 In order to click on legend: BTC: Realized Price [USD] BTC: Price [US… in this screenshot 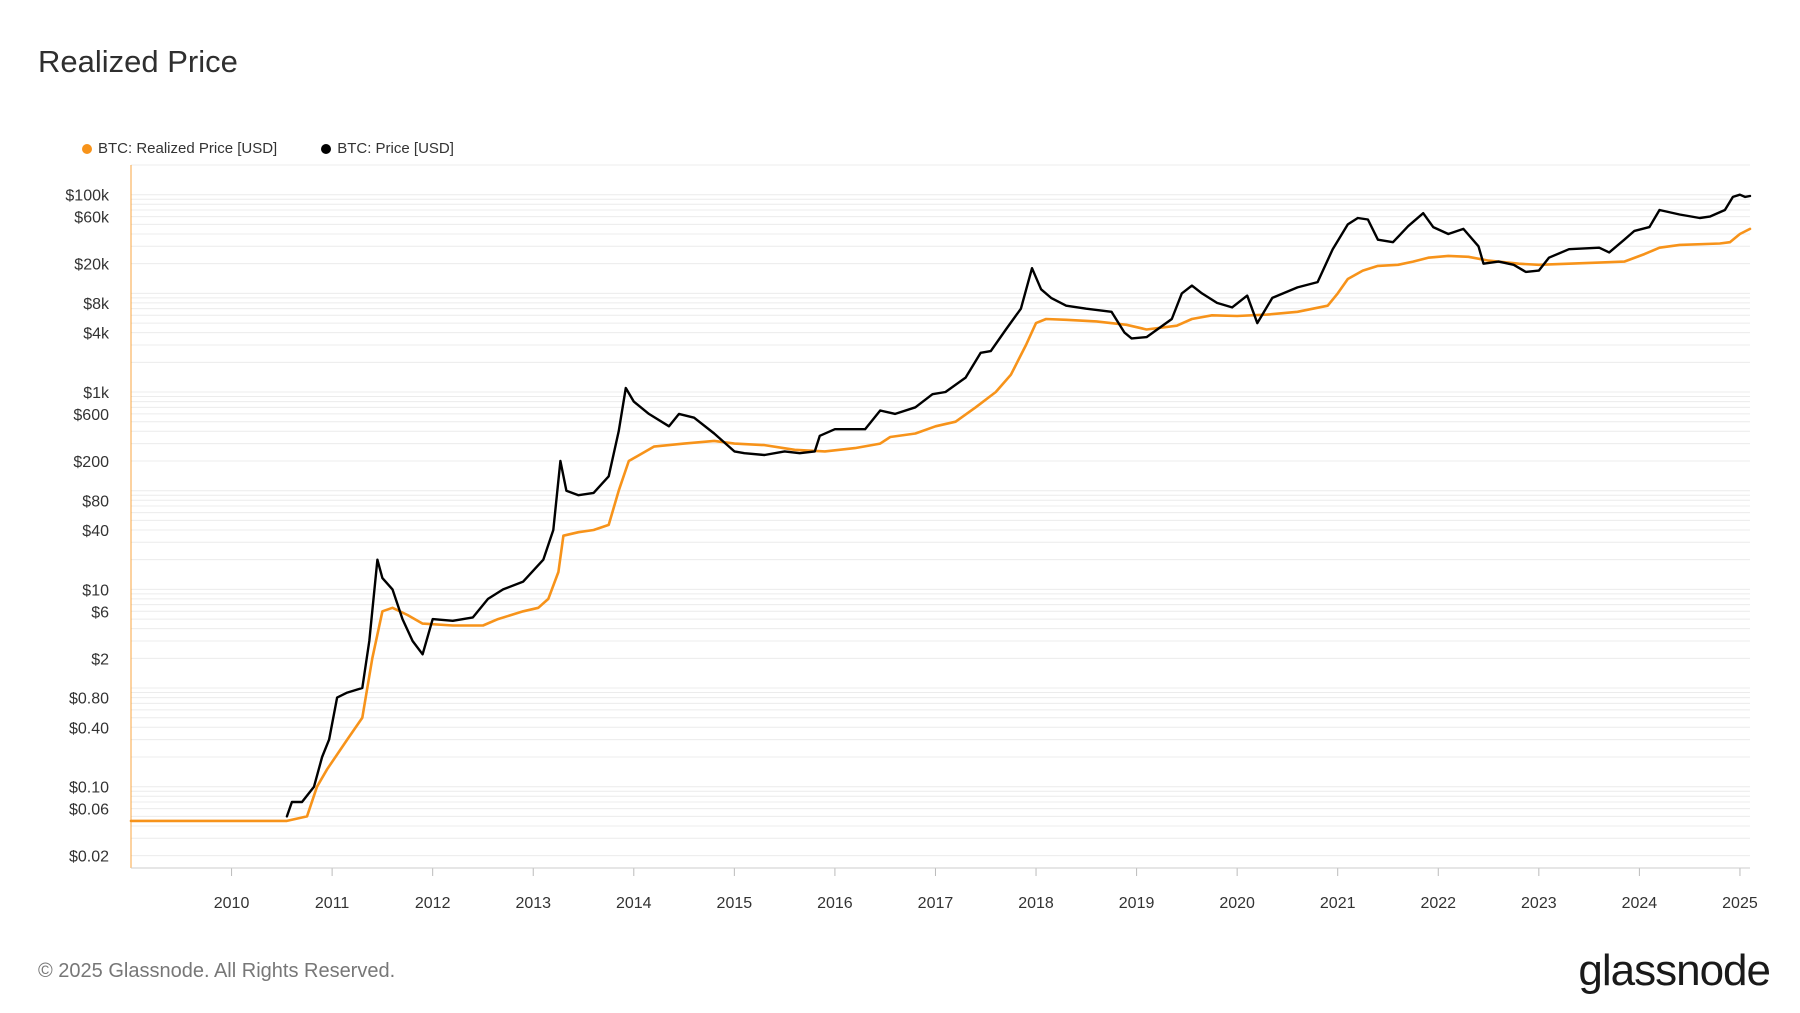, I will do `click(268, 148)`.